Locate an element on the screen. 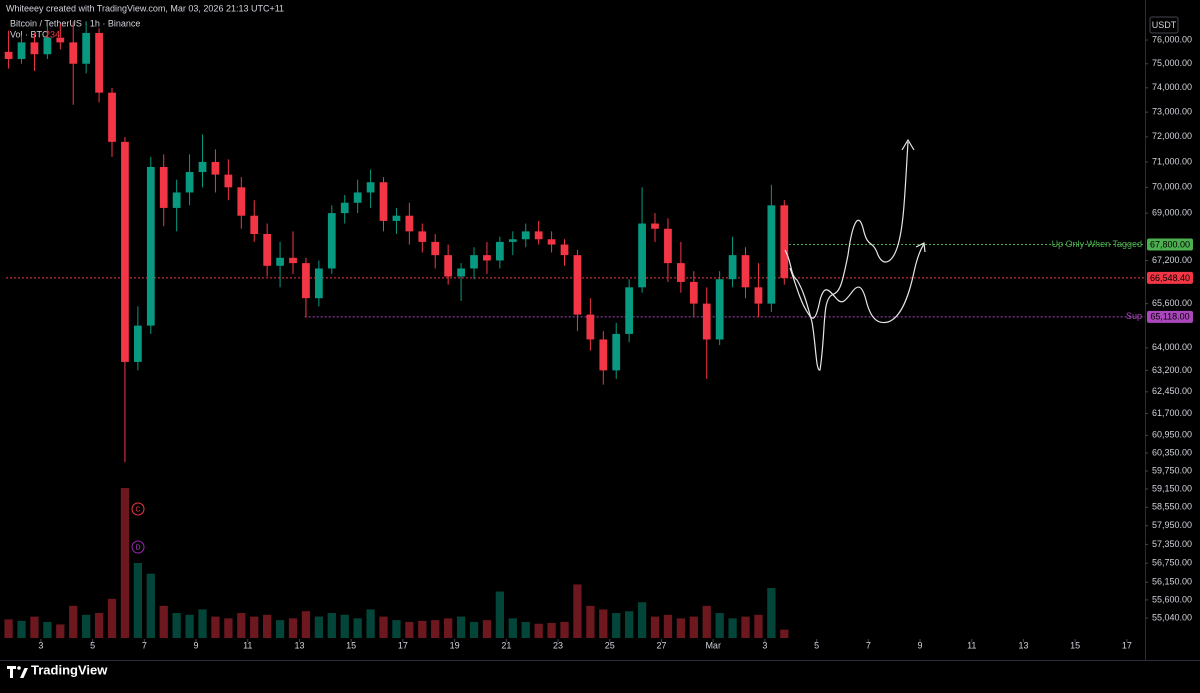 This screenshot has width=1200, height=693. logo-text: TradingView is located at coordinates (69, 669).